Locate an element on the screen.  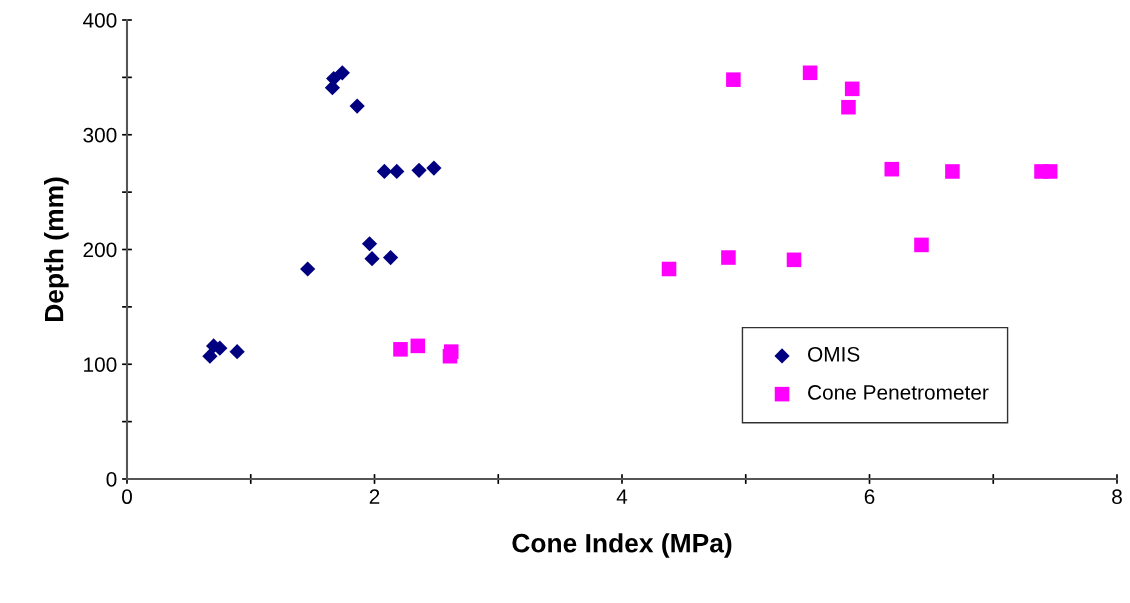
x-tick-label: 8 is located at coordinates (1117, 497).